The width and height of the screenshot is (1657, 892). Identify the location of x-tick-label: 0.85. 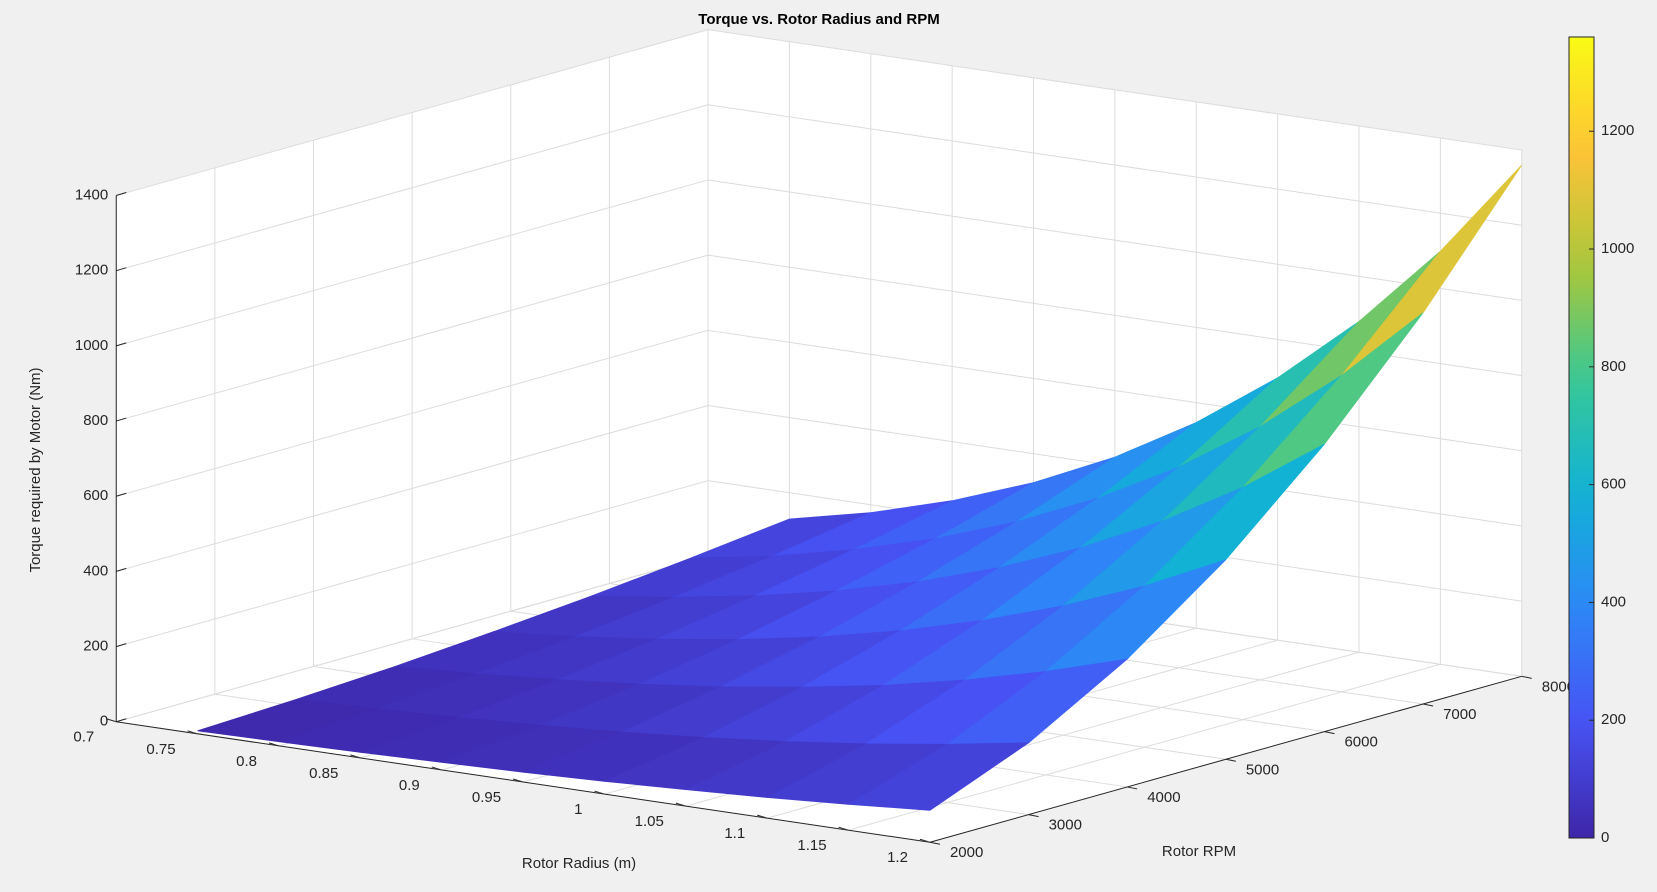
(323, 773).